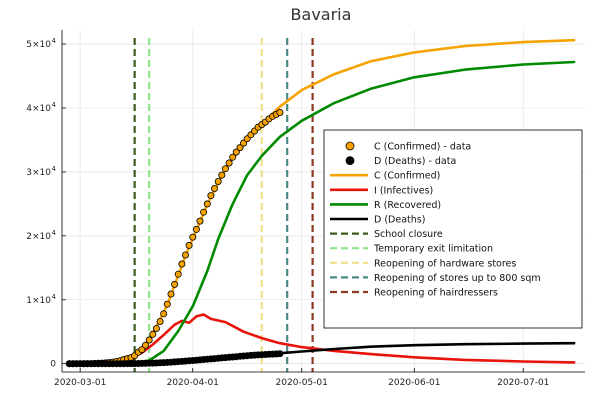  I want to click on legend-label: I (Infectives), so click(403, 190).